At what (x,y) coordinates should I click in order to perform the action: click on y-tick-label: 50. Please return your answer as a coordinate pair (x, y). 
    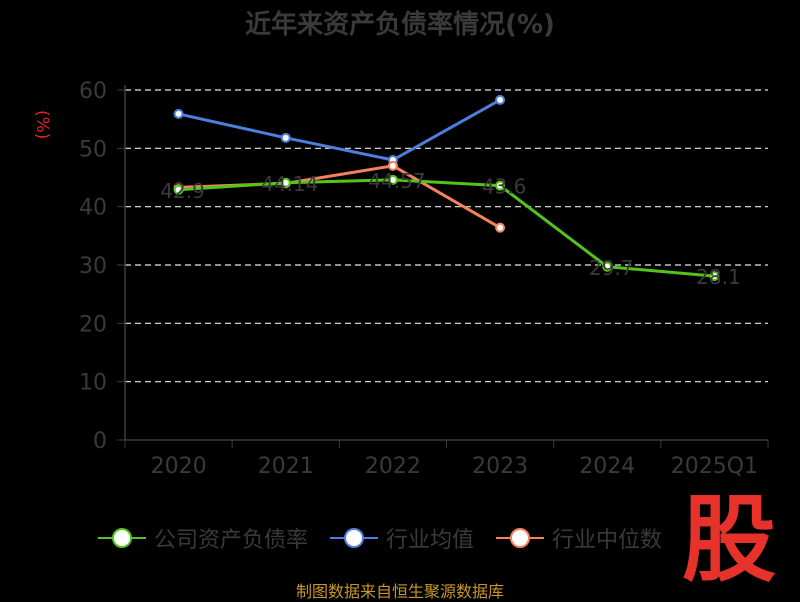
    Looking at the image, I should click on (93, 149).